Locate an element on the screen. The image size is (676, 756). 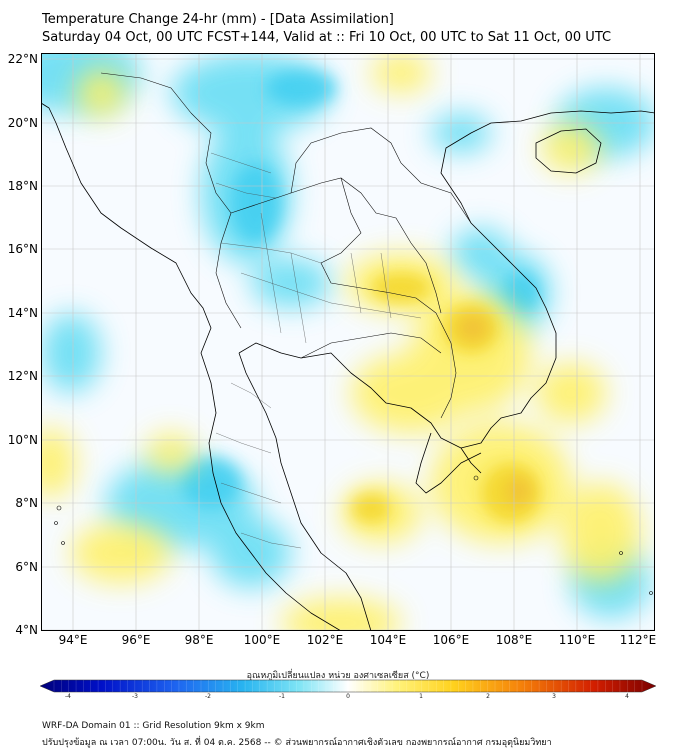
lon-label: 96°E is located at coordinates (136, 640).